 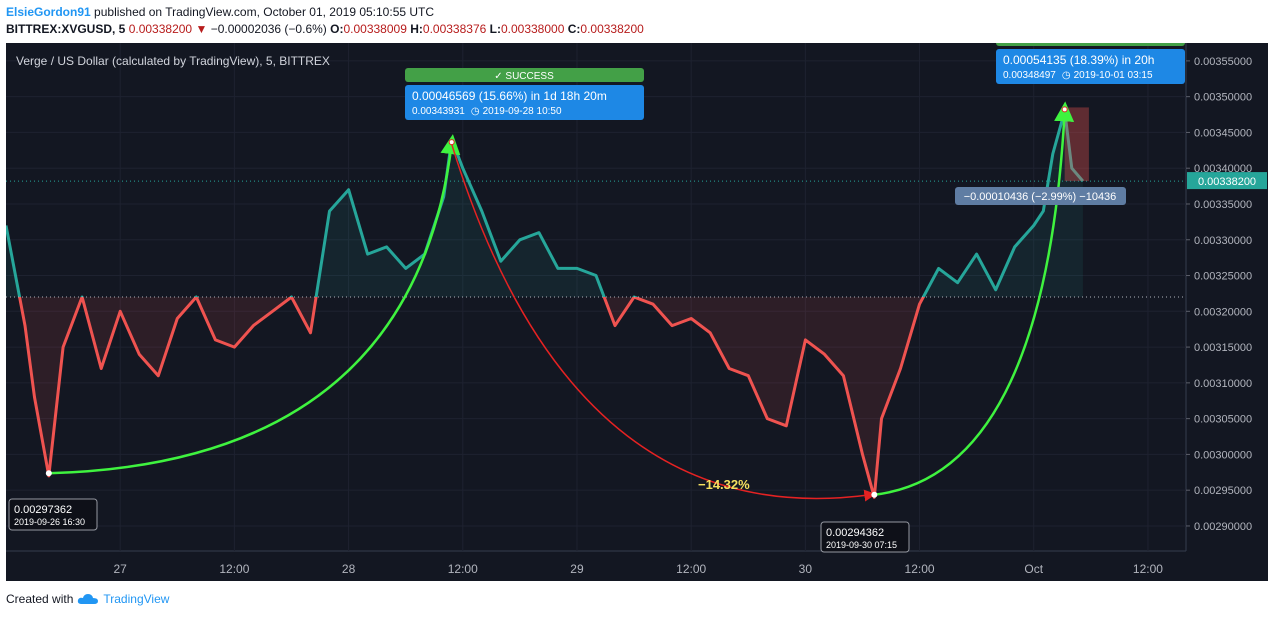 What do you see at coordinates (1223, 455) in the screenshot?
I see `price-tick-label: 0.00300000` at bounding box center [1223, 455].